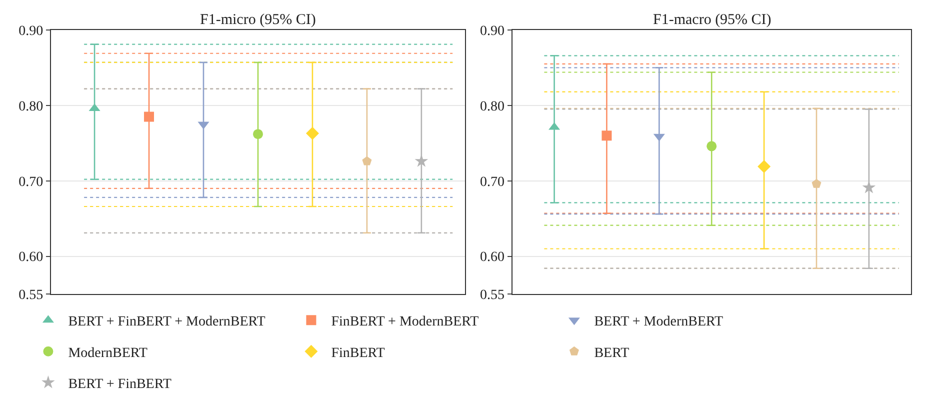  Describe the element at coordinates (405, 322) in the screenshot. I see `legend-label: FinBERT + ModernBERT` at that location.